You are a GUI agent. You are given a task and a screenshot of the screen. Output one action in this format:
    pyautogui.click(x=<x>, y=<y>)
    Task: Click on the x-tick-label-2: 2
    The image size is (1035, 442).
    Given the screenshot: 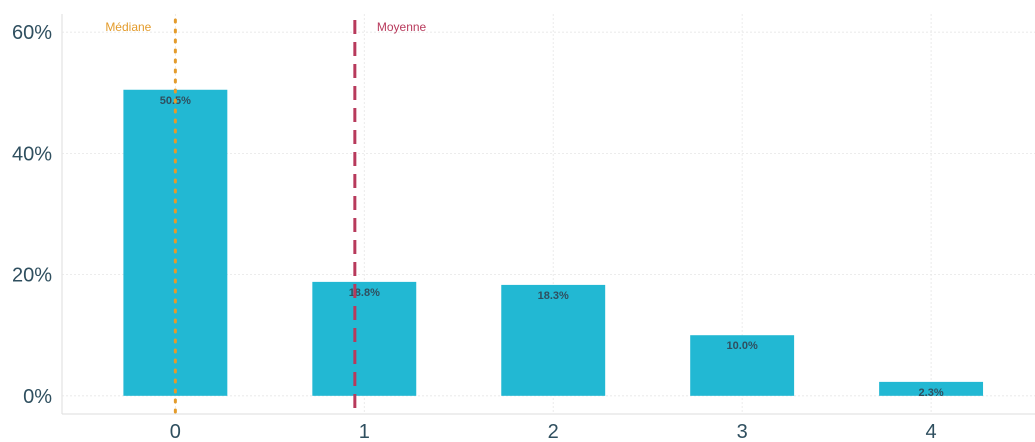 What is the action you would take?
    pyautogui.click(x=553, y=431)
    